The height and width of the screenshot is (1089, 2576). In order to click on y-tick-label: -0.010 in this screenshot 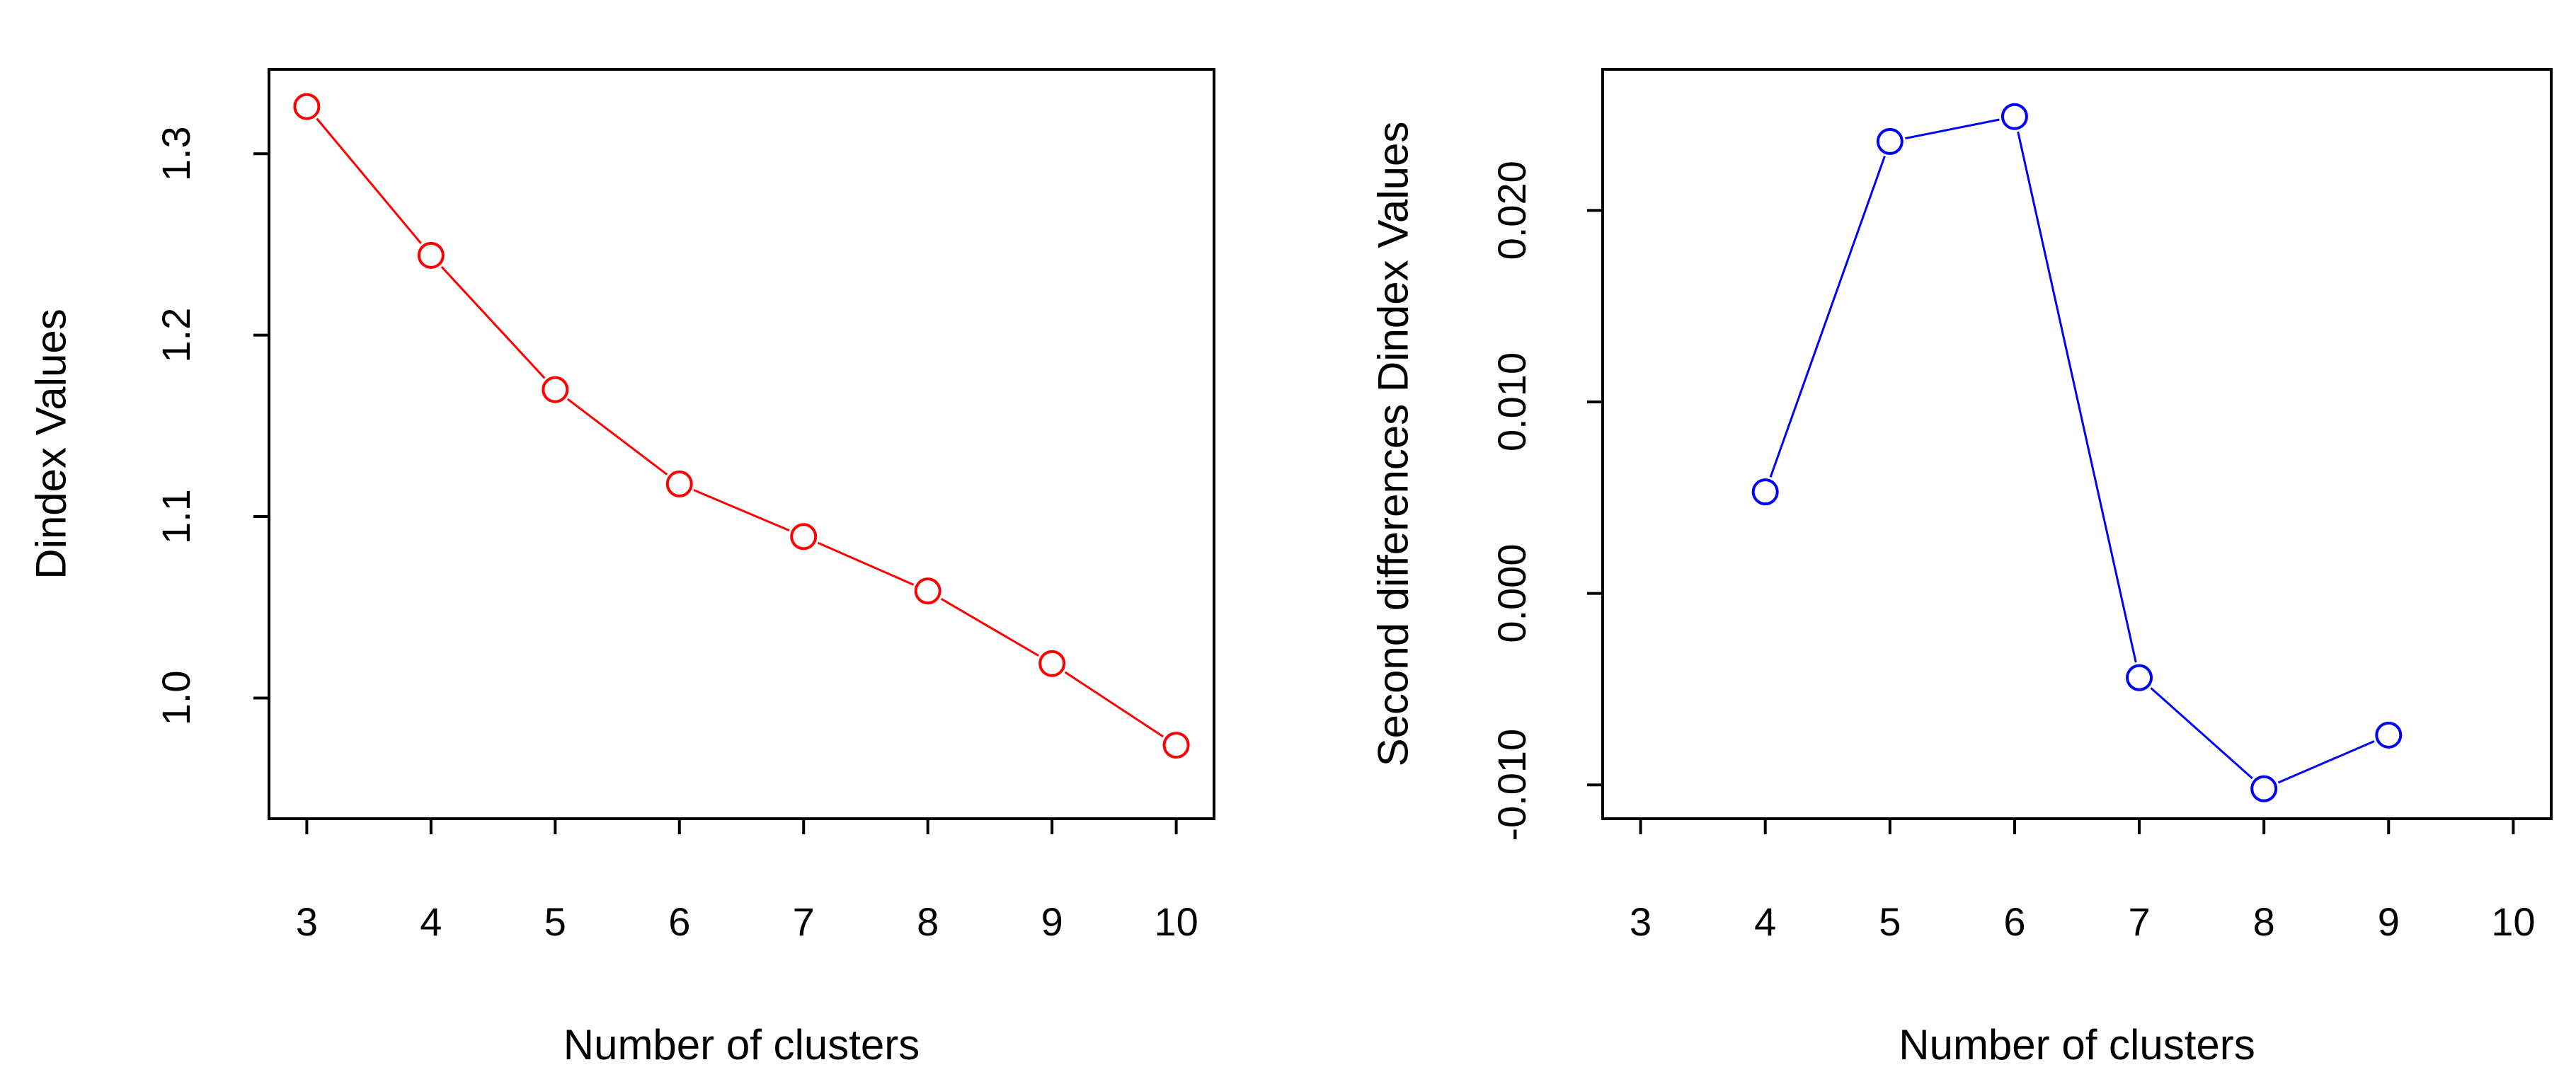, I will do `click(1511, 785)`.